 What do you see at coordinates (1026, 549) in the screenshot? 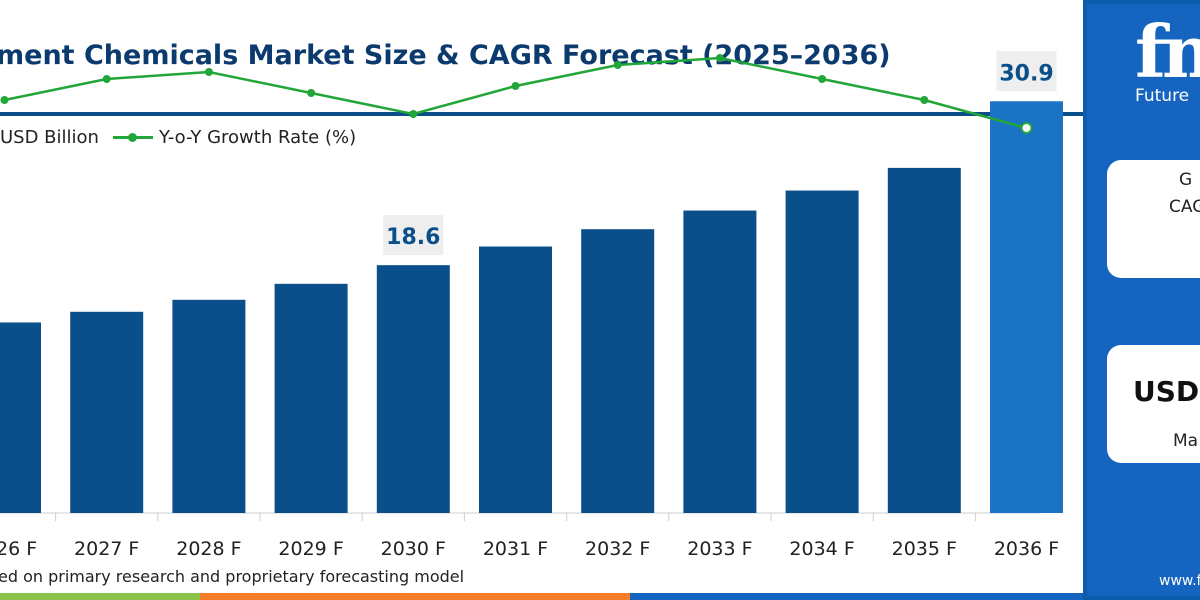
I see `x-tick-label: 2036 F` at bounding box center [1026, 549].